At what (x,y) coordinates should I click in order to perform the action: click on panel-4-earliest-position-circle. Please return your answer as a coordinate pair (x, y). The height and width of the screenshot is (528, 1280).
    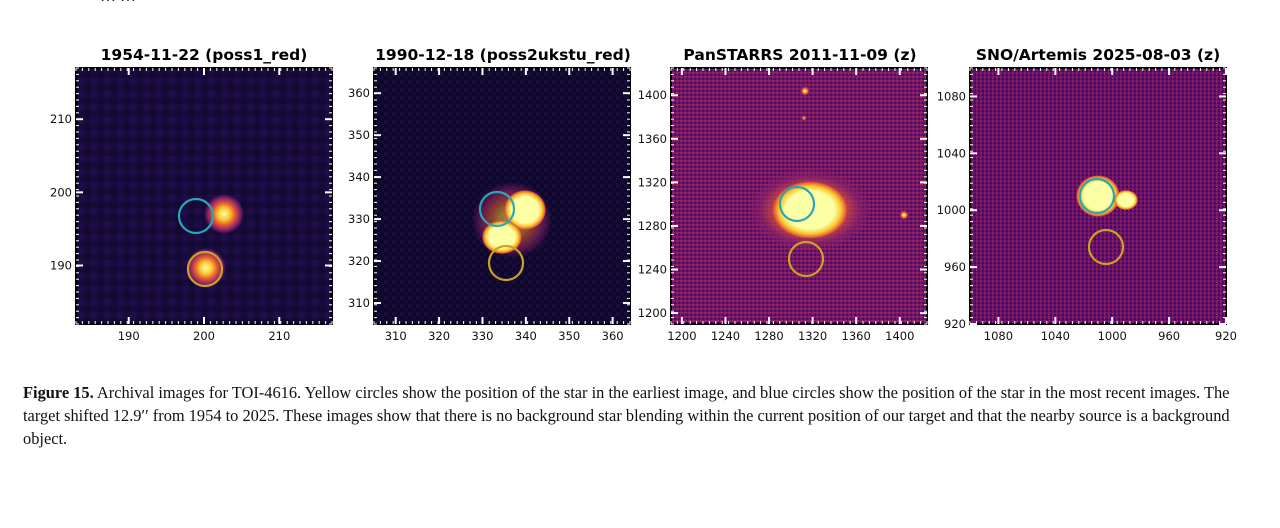
    Looking at the image, I should click on (1106, 247).